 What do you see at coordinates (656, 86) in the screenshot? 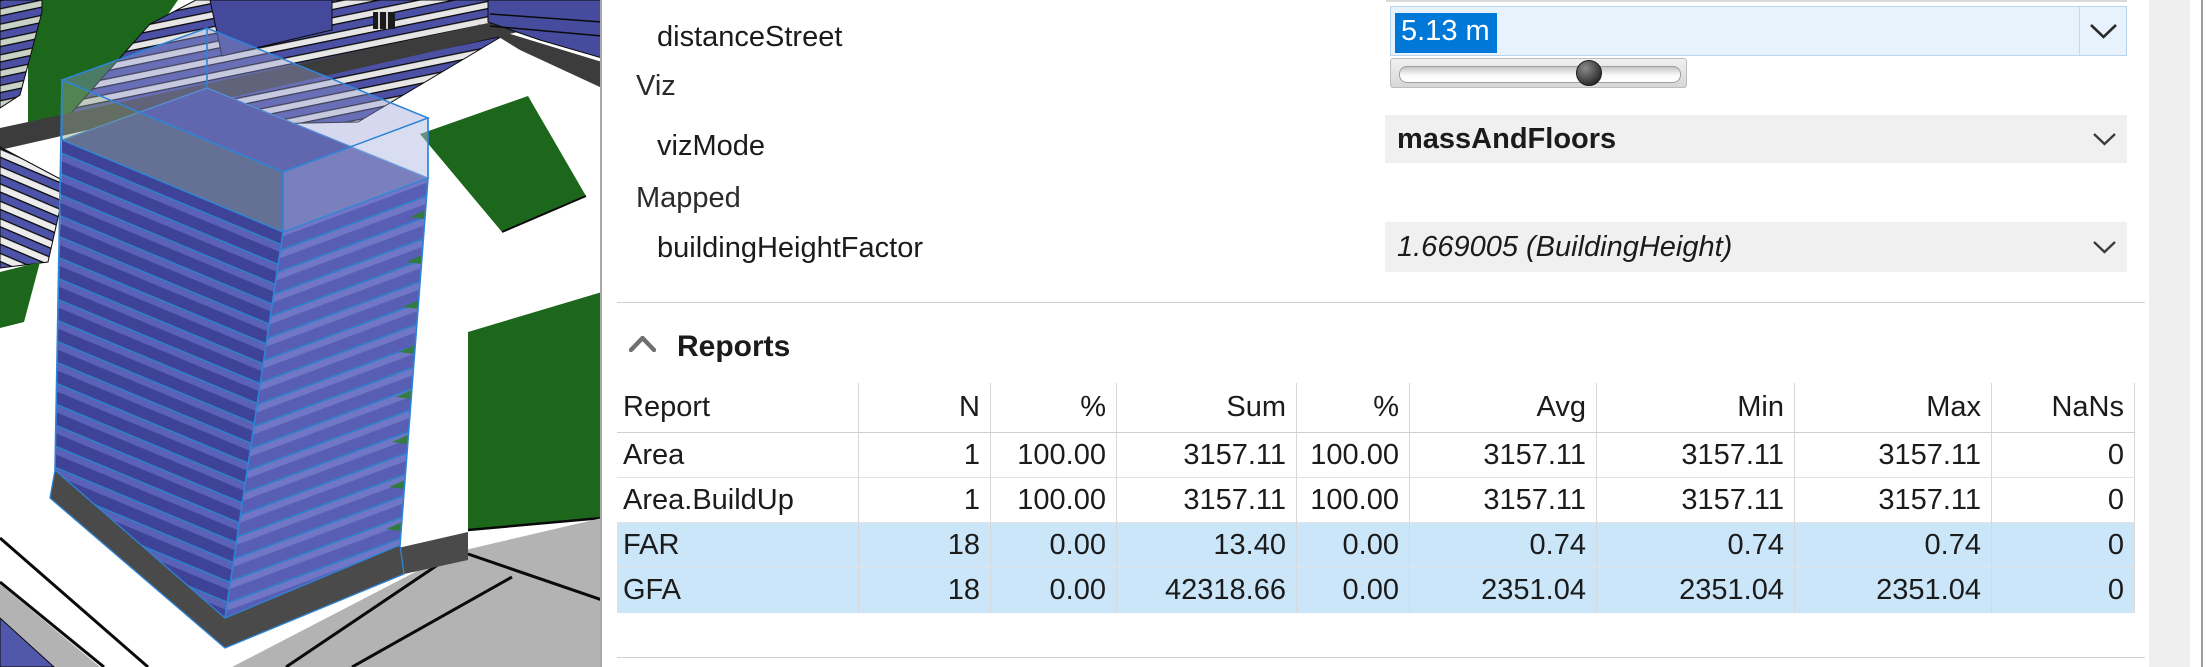
I see `group-label-viz: Viz` at bounding box center [656, 86].